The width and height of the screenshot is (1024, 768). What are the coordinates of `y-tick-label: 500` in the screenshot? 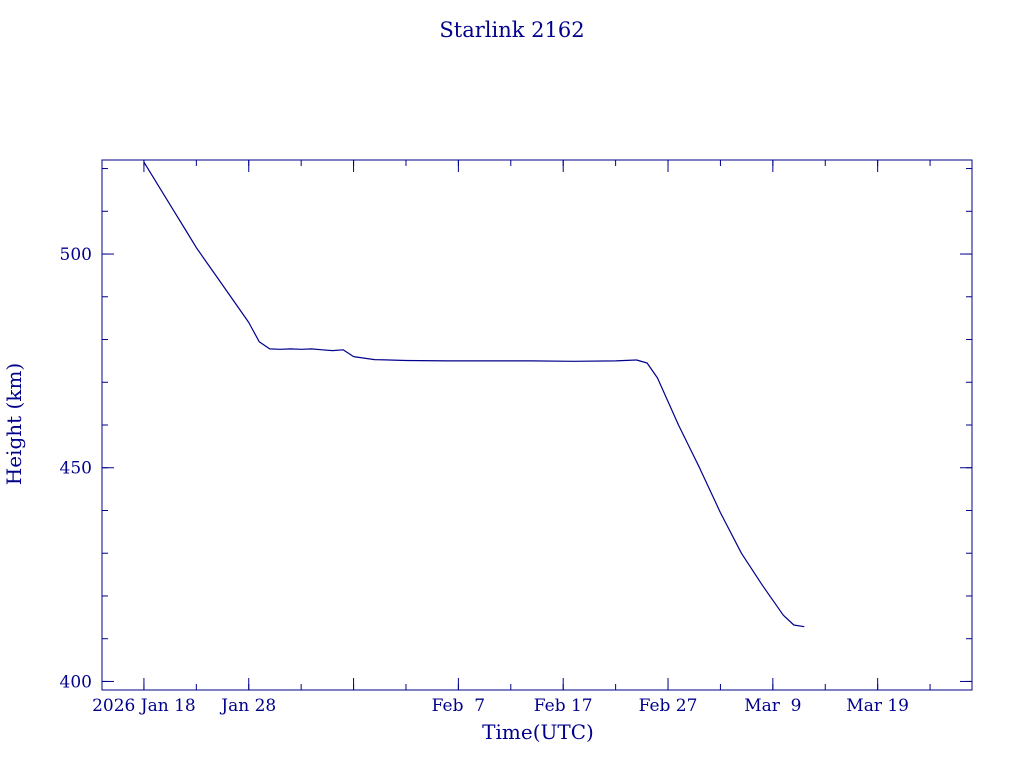 It's located at (76, 255).